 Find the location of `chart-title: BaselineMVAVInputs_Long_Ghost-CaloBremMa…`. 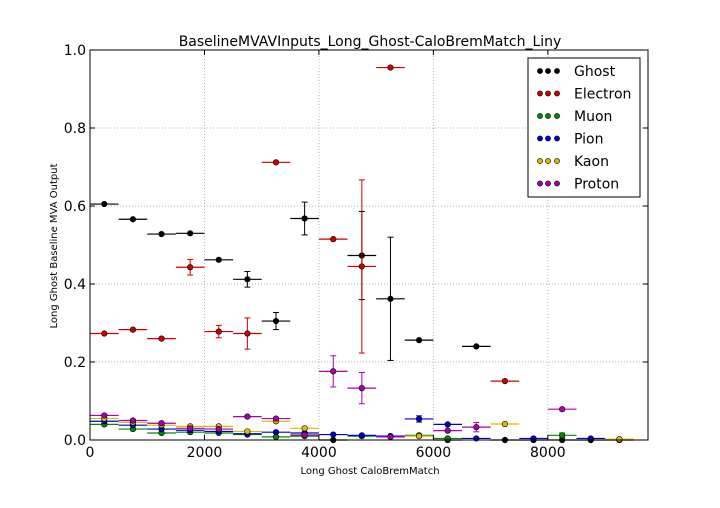

chart-title: BaselineMVAVInputs_Long_Ghost-CaloBremMa… is located at coordinates (370, 42).